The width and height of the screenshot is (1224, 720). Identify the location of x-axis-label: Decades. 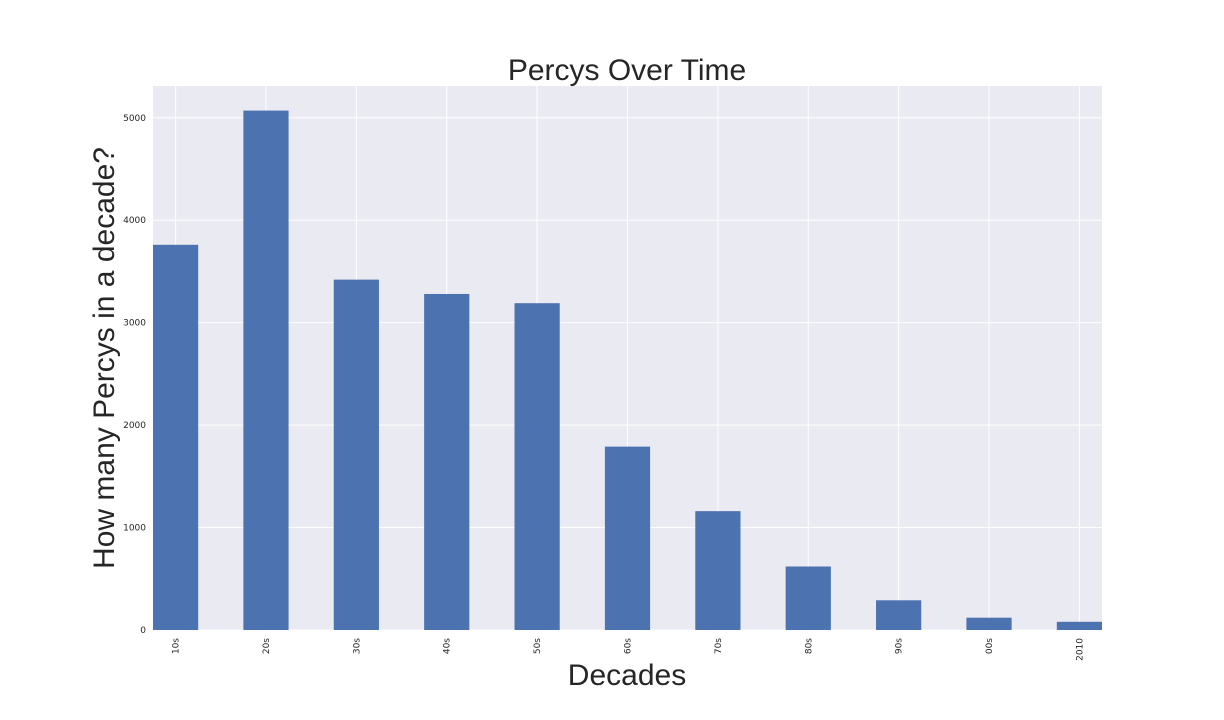
(627, 675).